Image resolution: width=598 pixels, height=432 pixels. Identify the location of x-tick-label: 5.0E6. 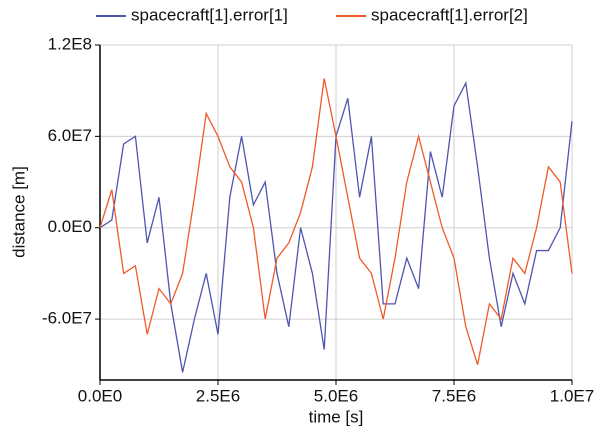
(336, 395).